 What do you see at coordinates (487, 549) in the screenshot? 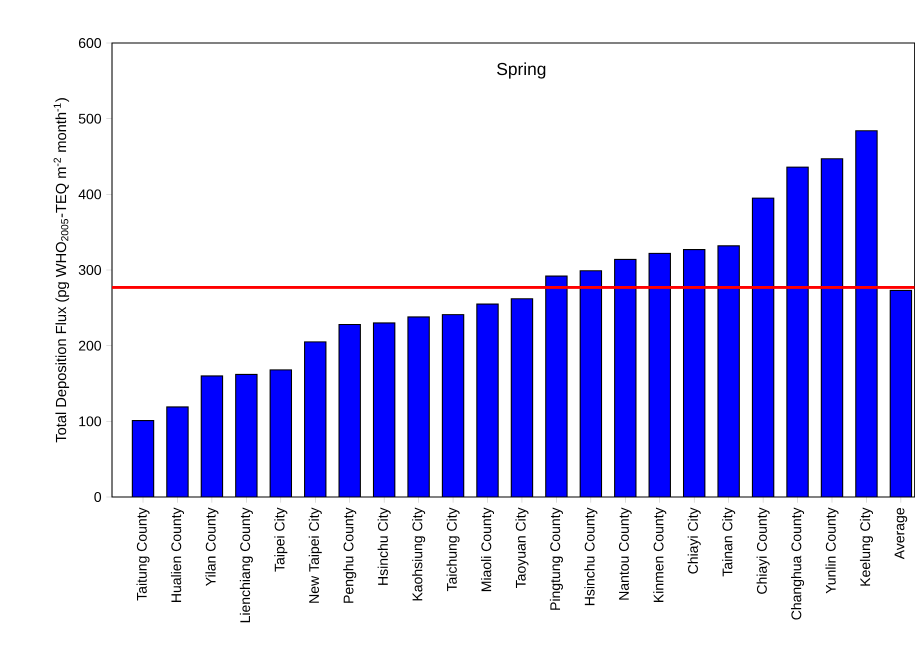
I see `x-tick-label: Miaoli County` at bounding box center [487, 549].